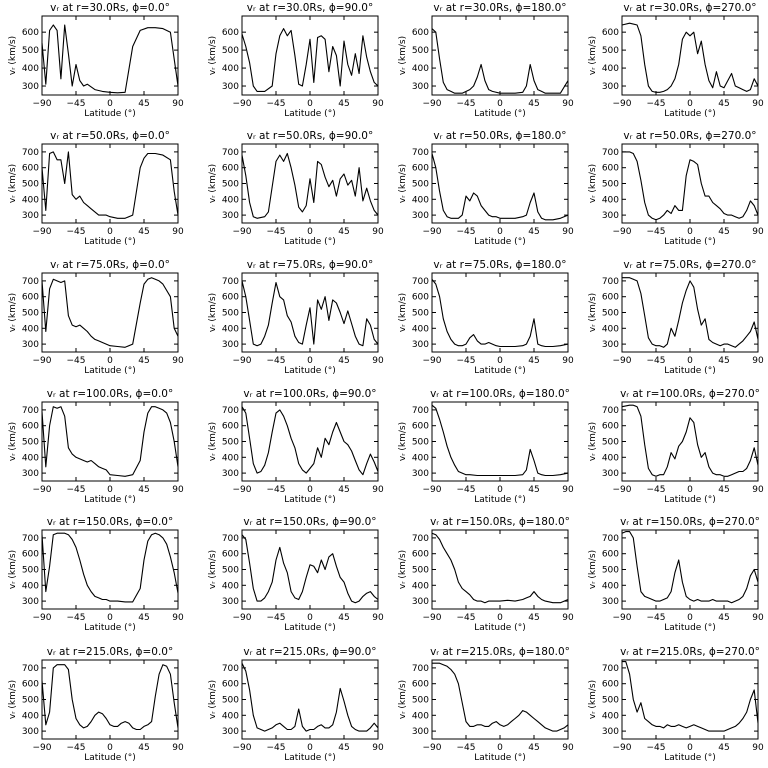 The width and height of the screenshot is (768, 768). Describe the element at coordinates (110, 8) in the screenshot. I see `panel-title: vᵣ at r=30.0Rs, ϕ=0.0°` at that location.